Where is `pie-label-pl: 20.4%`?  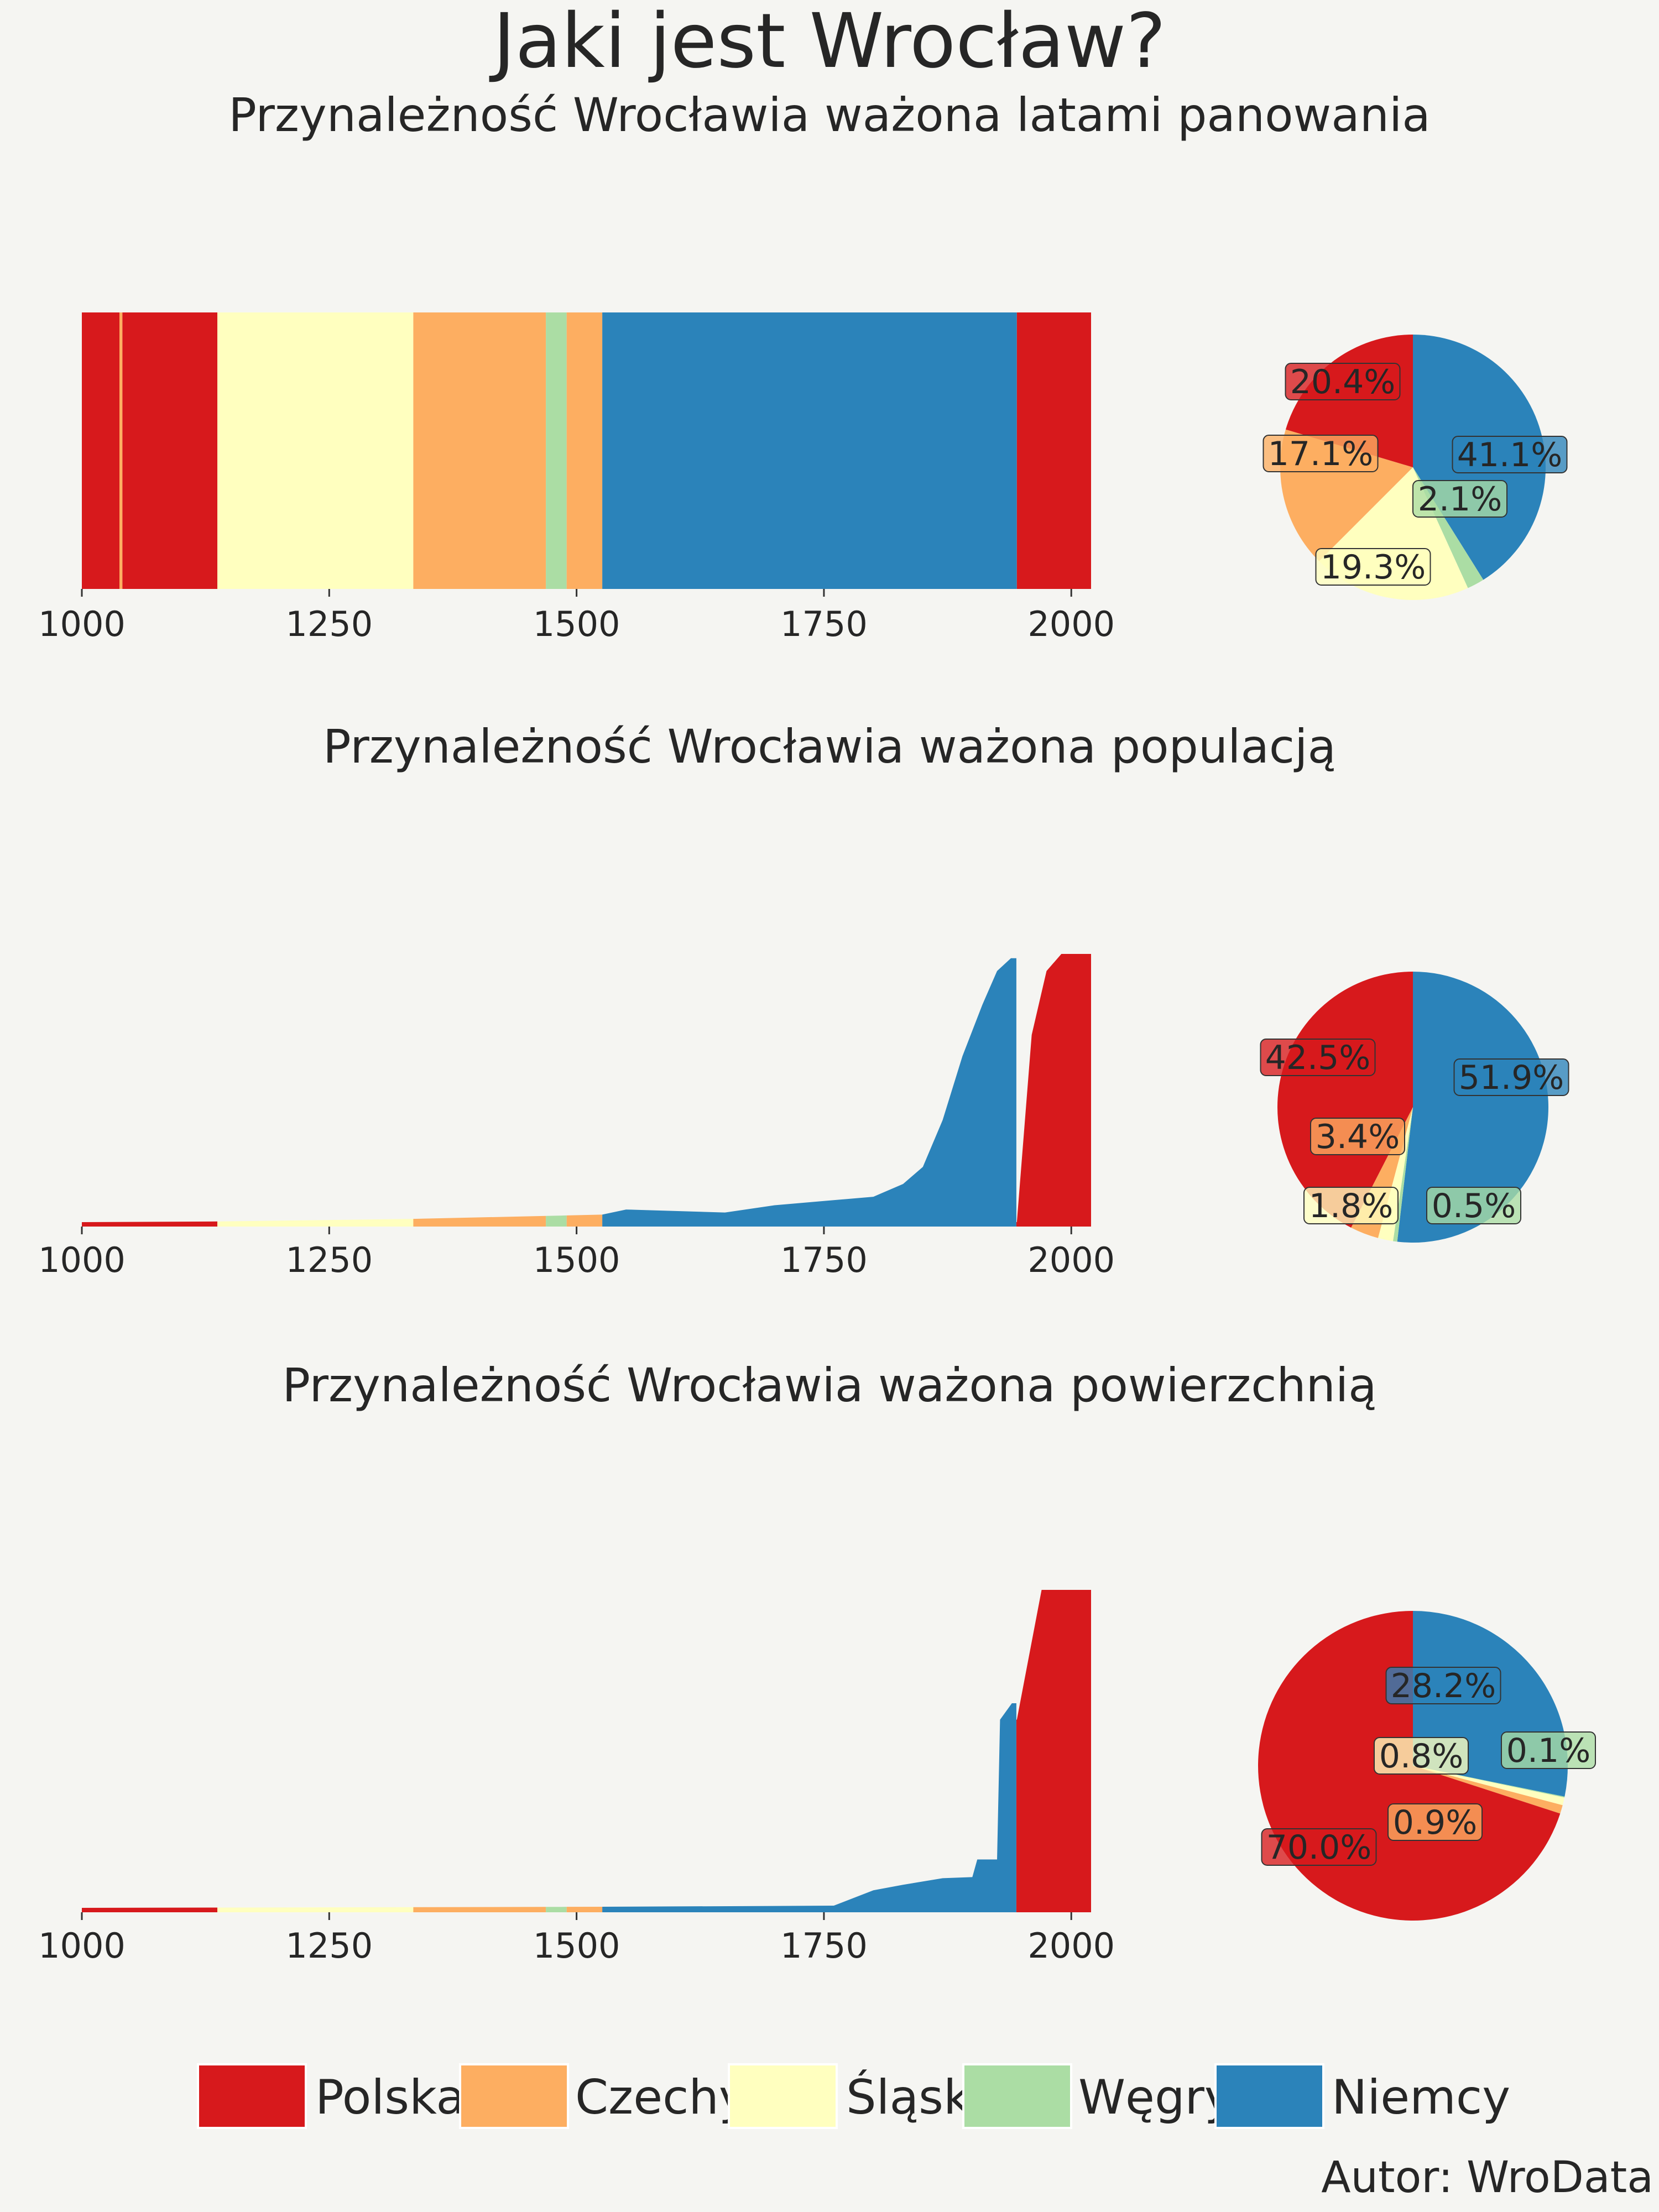 pie-label-pl: 20.4% is located at coordinates (1343, 382).